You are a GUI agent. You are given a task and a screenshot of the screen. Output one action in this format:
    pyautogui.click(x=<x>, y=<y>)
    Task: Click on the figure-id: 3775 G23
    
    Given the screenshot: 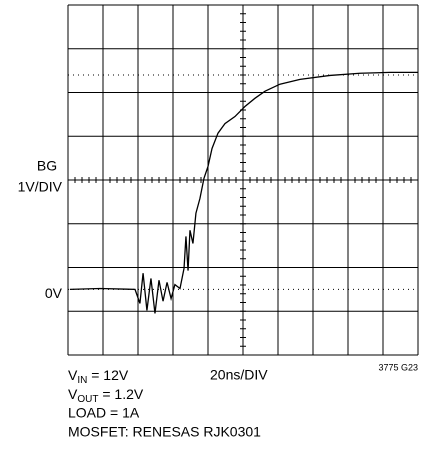 What is the action you would take?
    pyautogui.click(x=398, y=367)
    